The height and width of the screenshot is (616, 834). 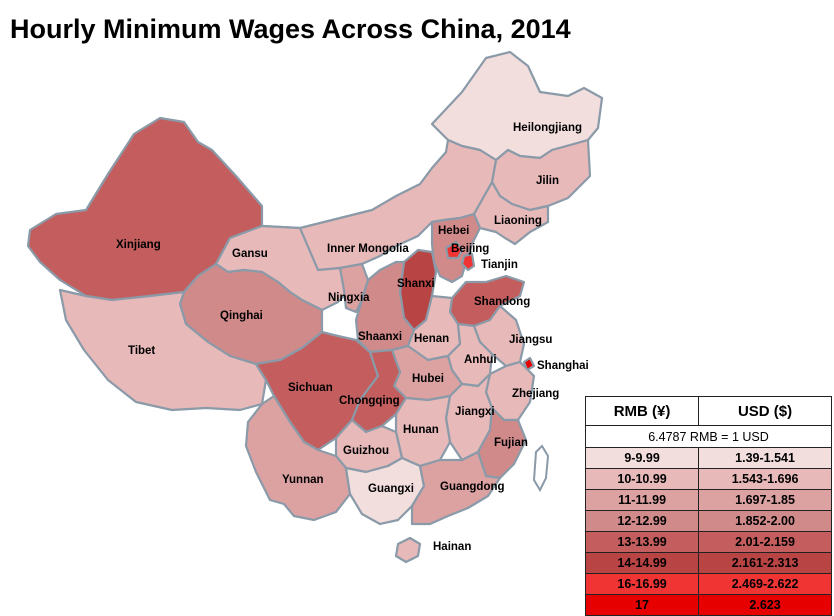 I want to click on legend-row: 13-13.99 2.01-2.159, so click(x=708, y=542).